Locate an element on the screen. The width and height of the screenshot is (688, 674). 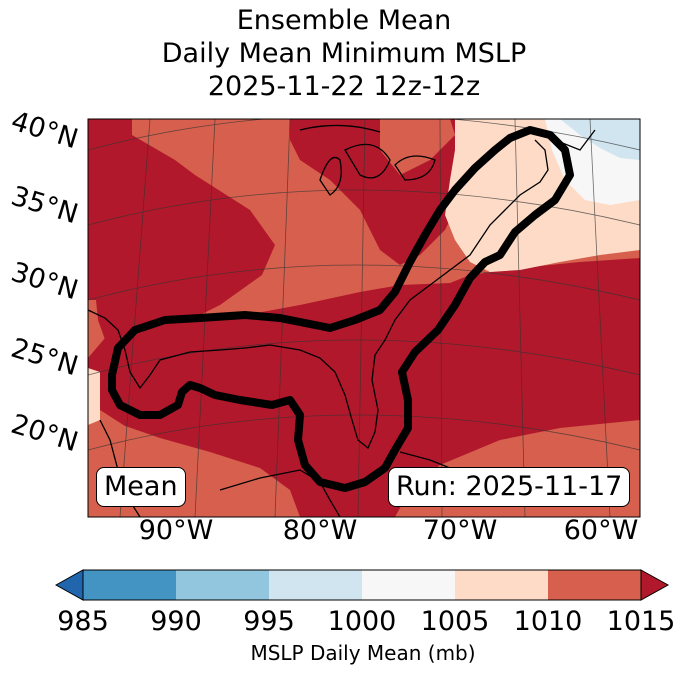
lon-label-90w: 90°W is located at coordinates (176, 530).